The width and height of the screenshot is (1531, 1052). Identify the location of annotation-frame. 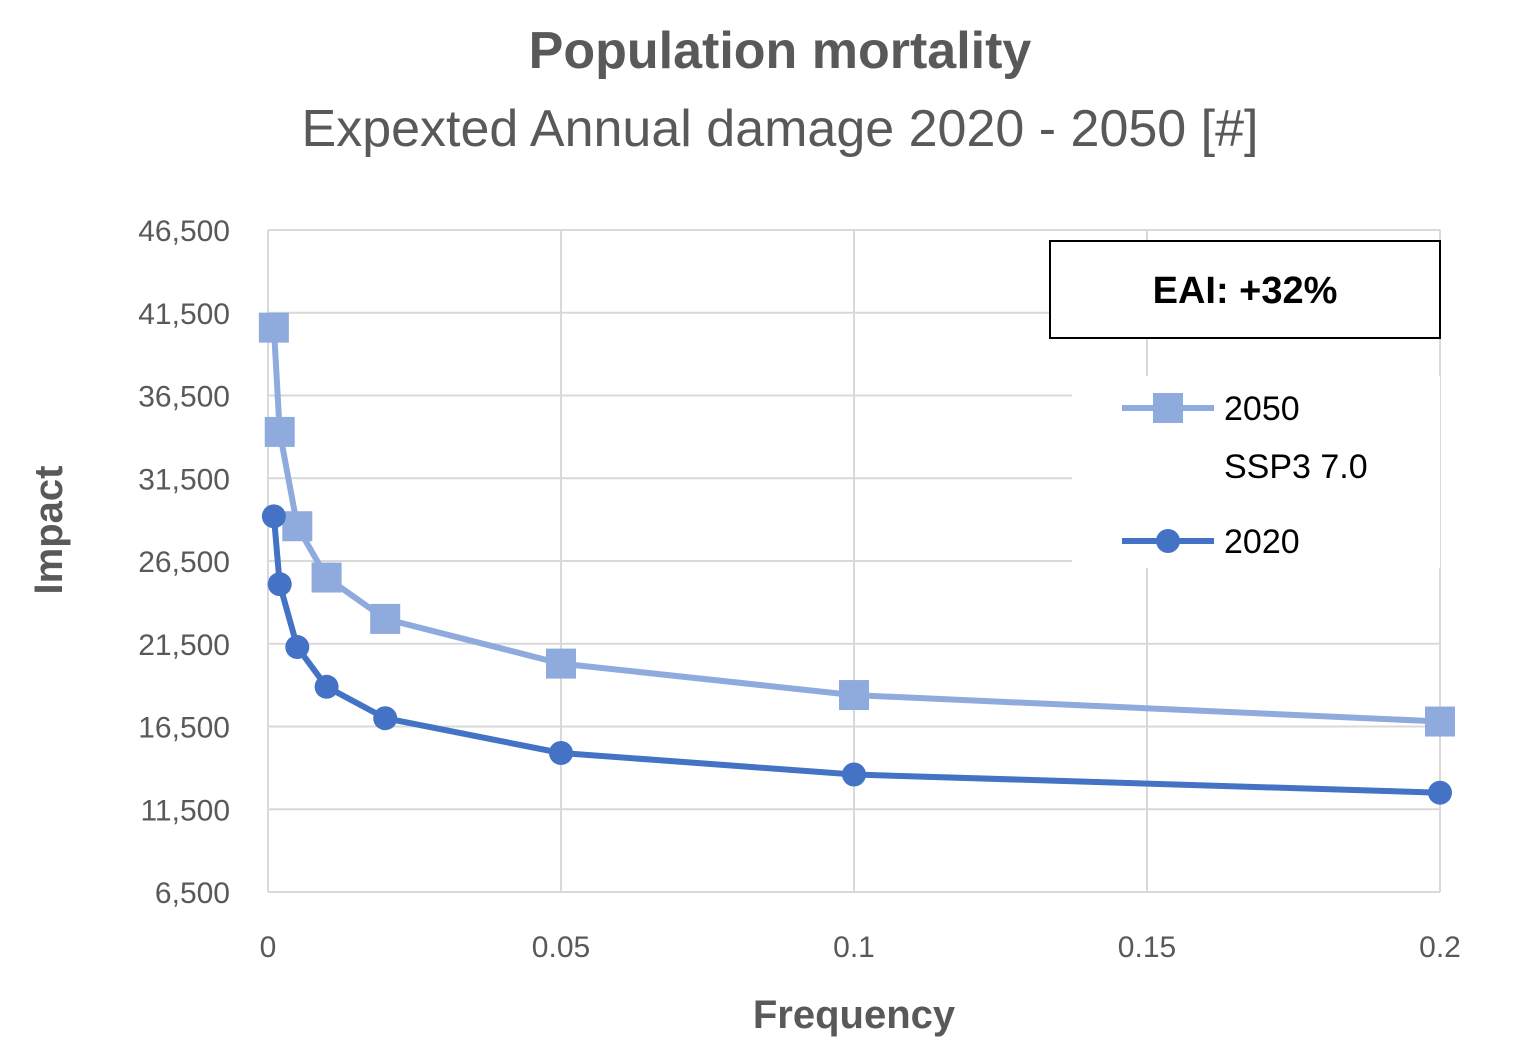
(1245, 289).